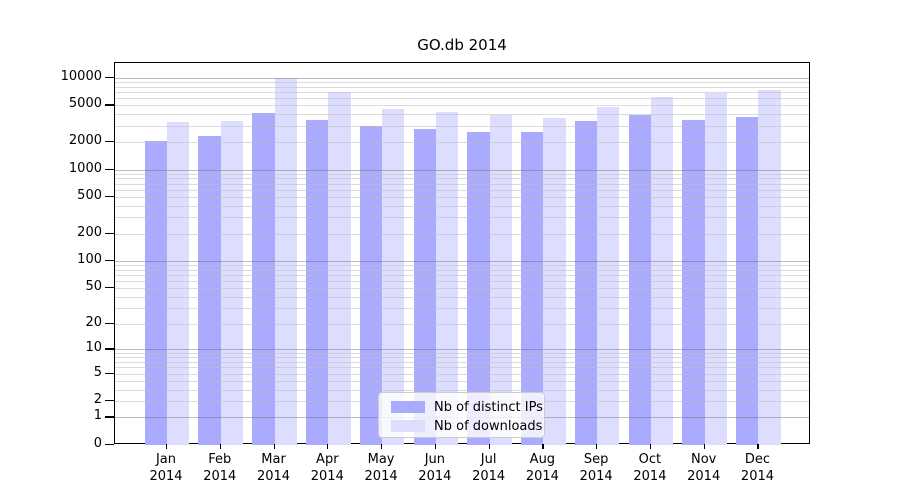 This screenshot has width=900, height=500. What do you see at coordinates (89, 232) in the screenshot?
I see `y-tick-label: 200` at bounding box center [89, 232].